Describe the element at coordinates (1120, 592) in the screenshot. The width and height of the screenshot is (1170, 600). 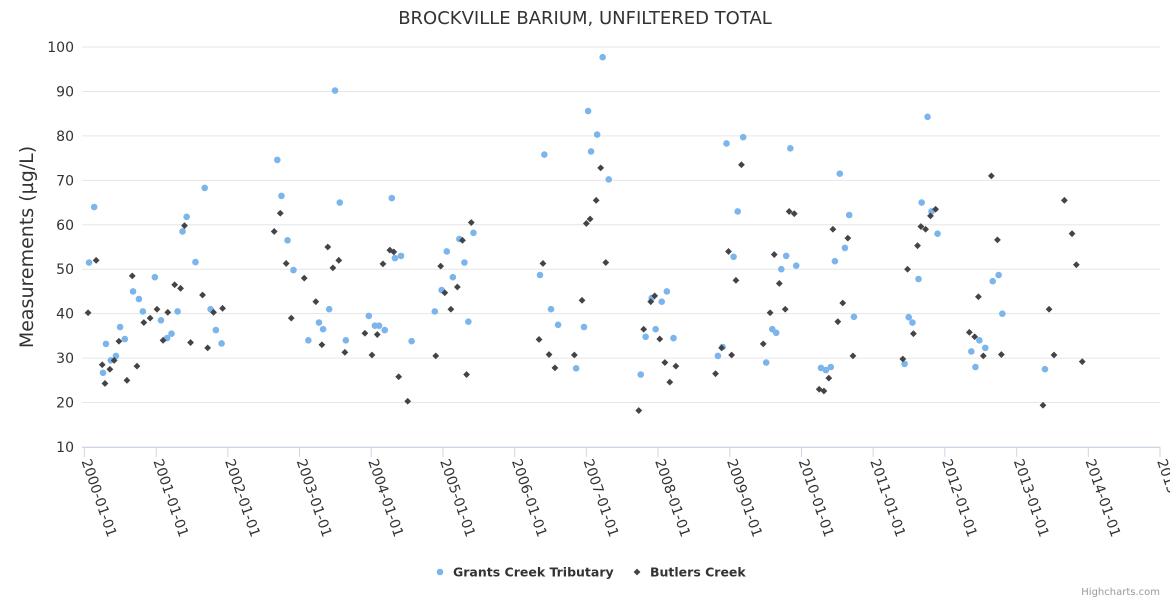
I see `credits-link: Highcharts.com` at that location.